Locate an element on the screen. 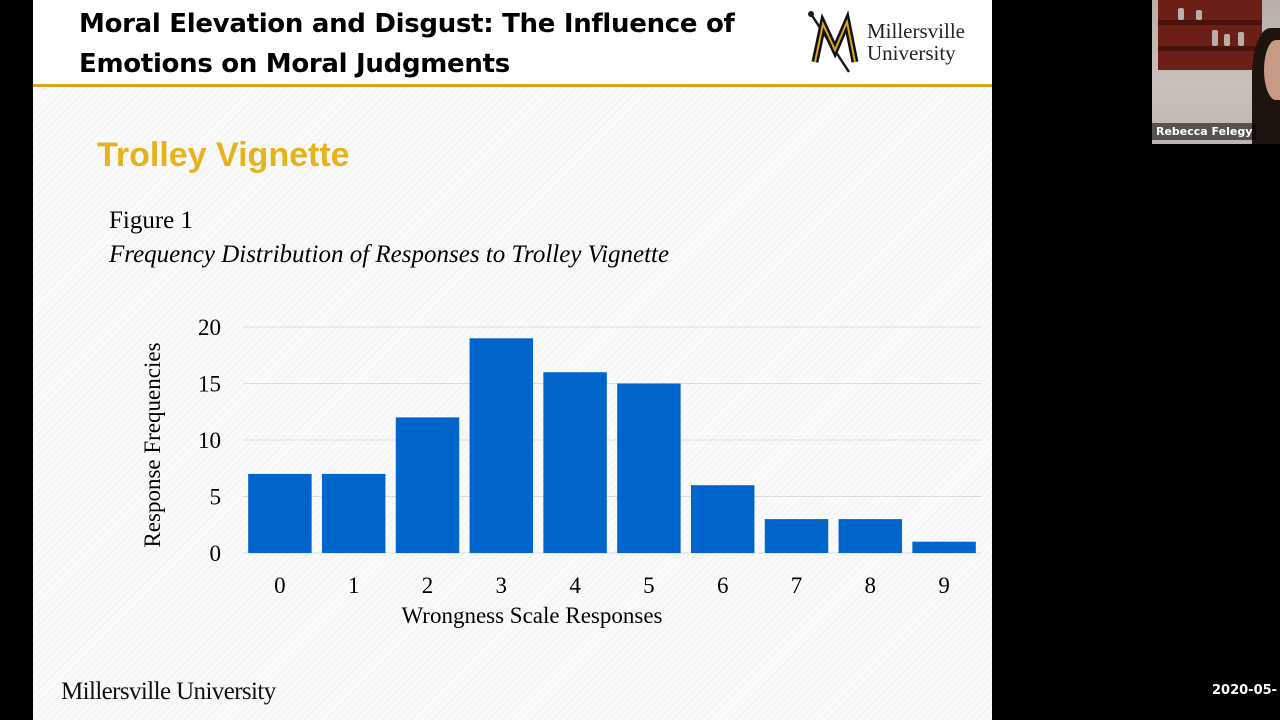 Image resolution: width=1280 pixels, height=720 pixels. section-heading: Trolley Vignette is located at coordinates (223, 155).